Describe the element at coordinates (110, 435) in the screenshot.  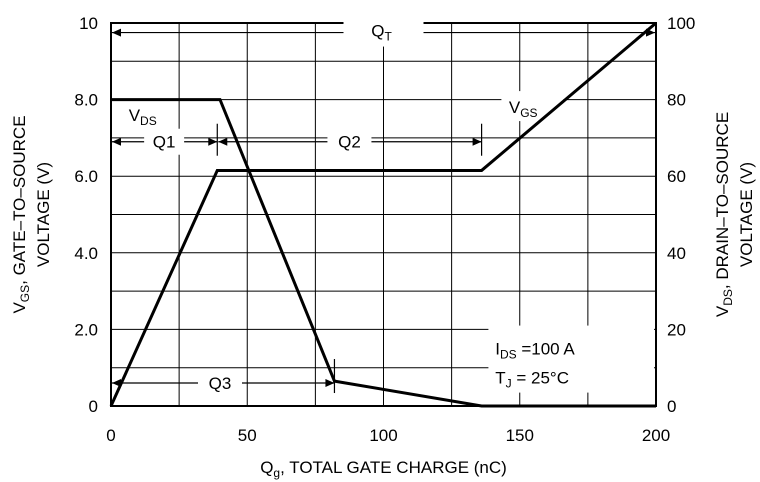
I see `x-tick-label: 0` at that location.